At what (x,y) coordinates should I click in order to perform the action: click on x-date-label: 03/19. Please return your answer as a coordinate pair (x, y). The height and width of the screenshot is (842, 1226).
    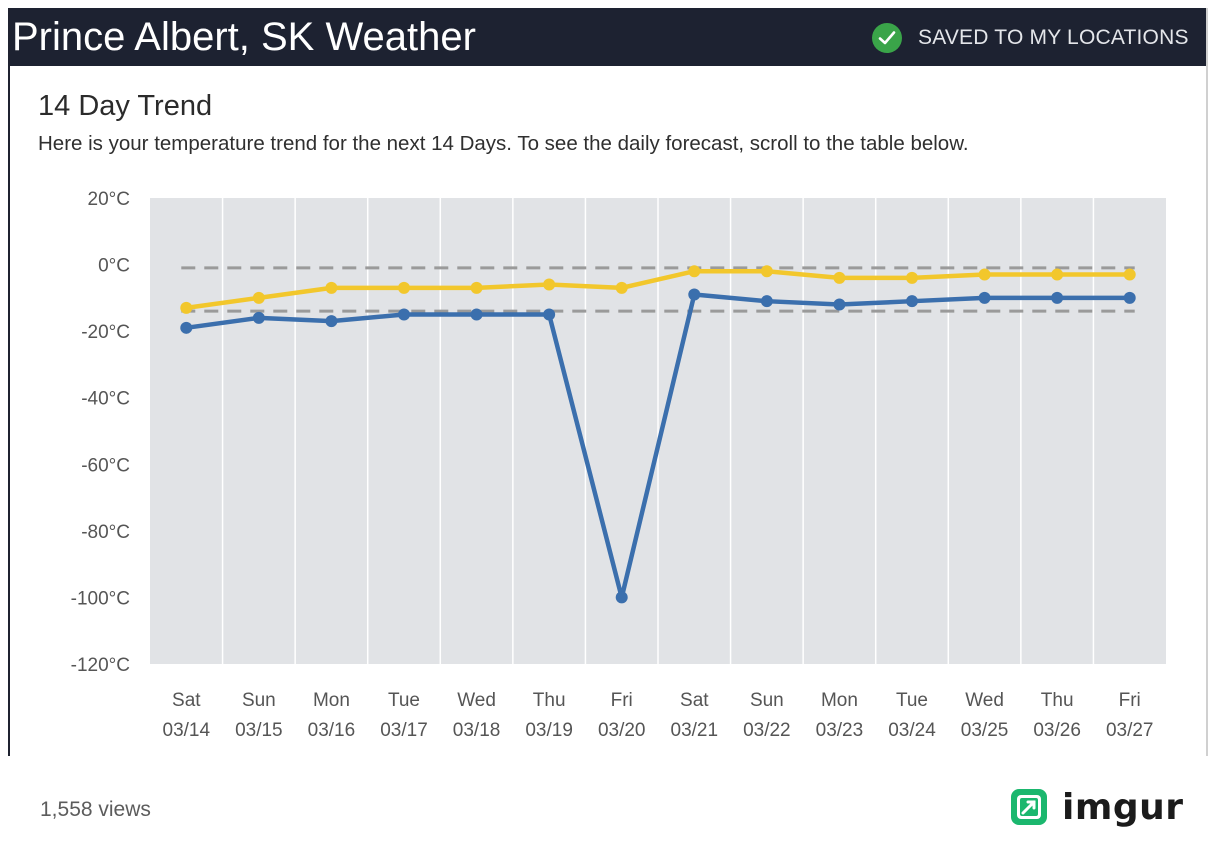
    Looking at the image, I should click on (549, 730).